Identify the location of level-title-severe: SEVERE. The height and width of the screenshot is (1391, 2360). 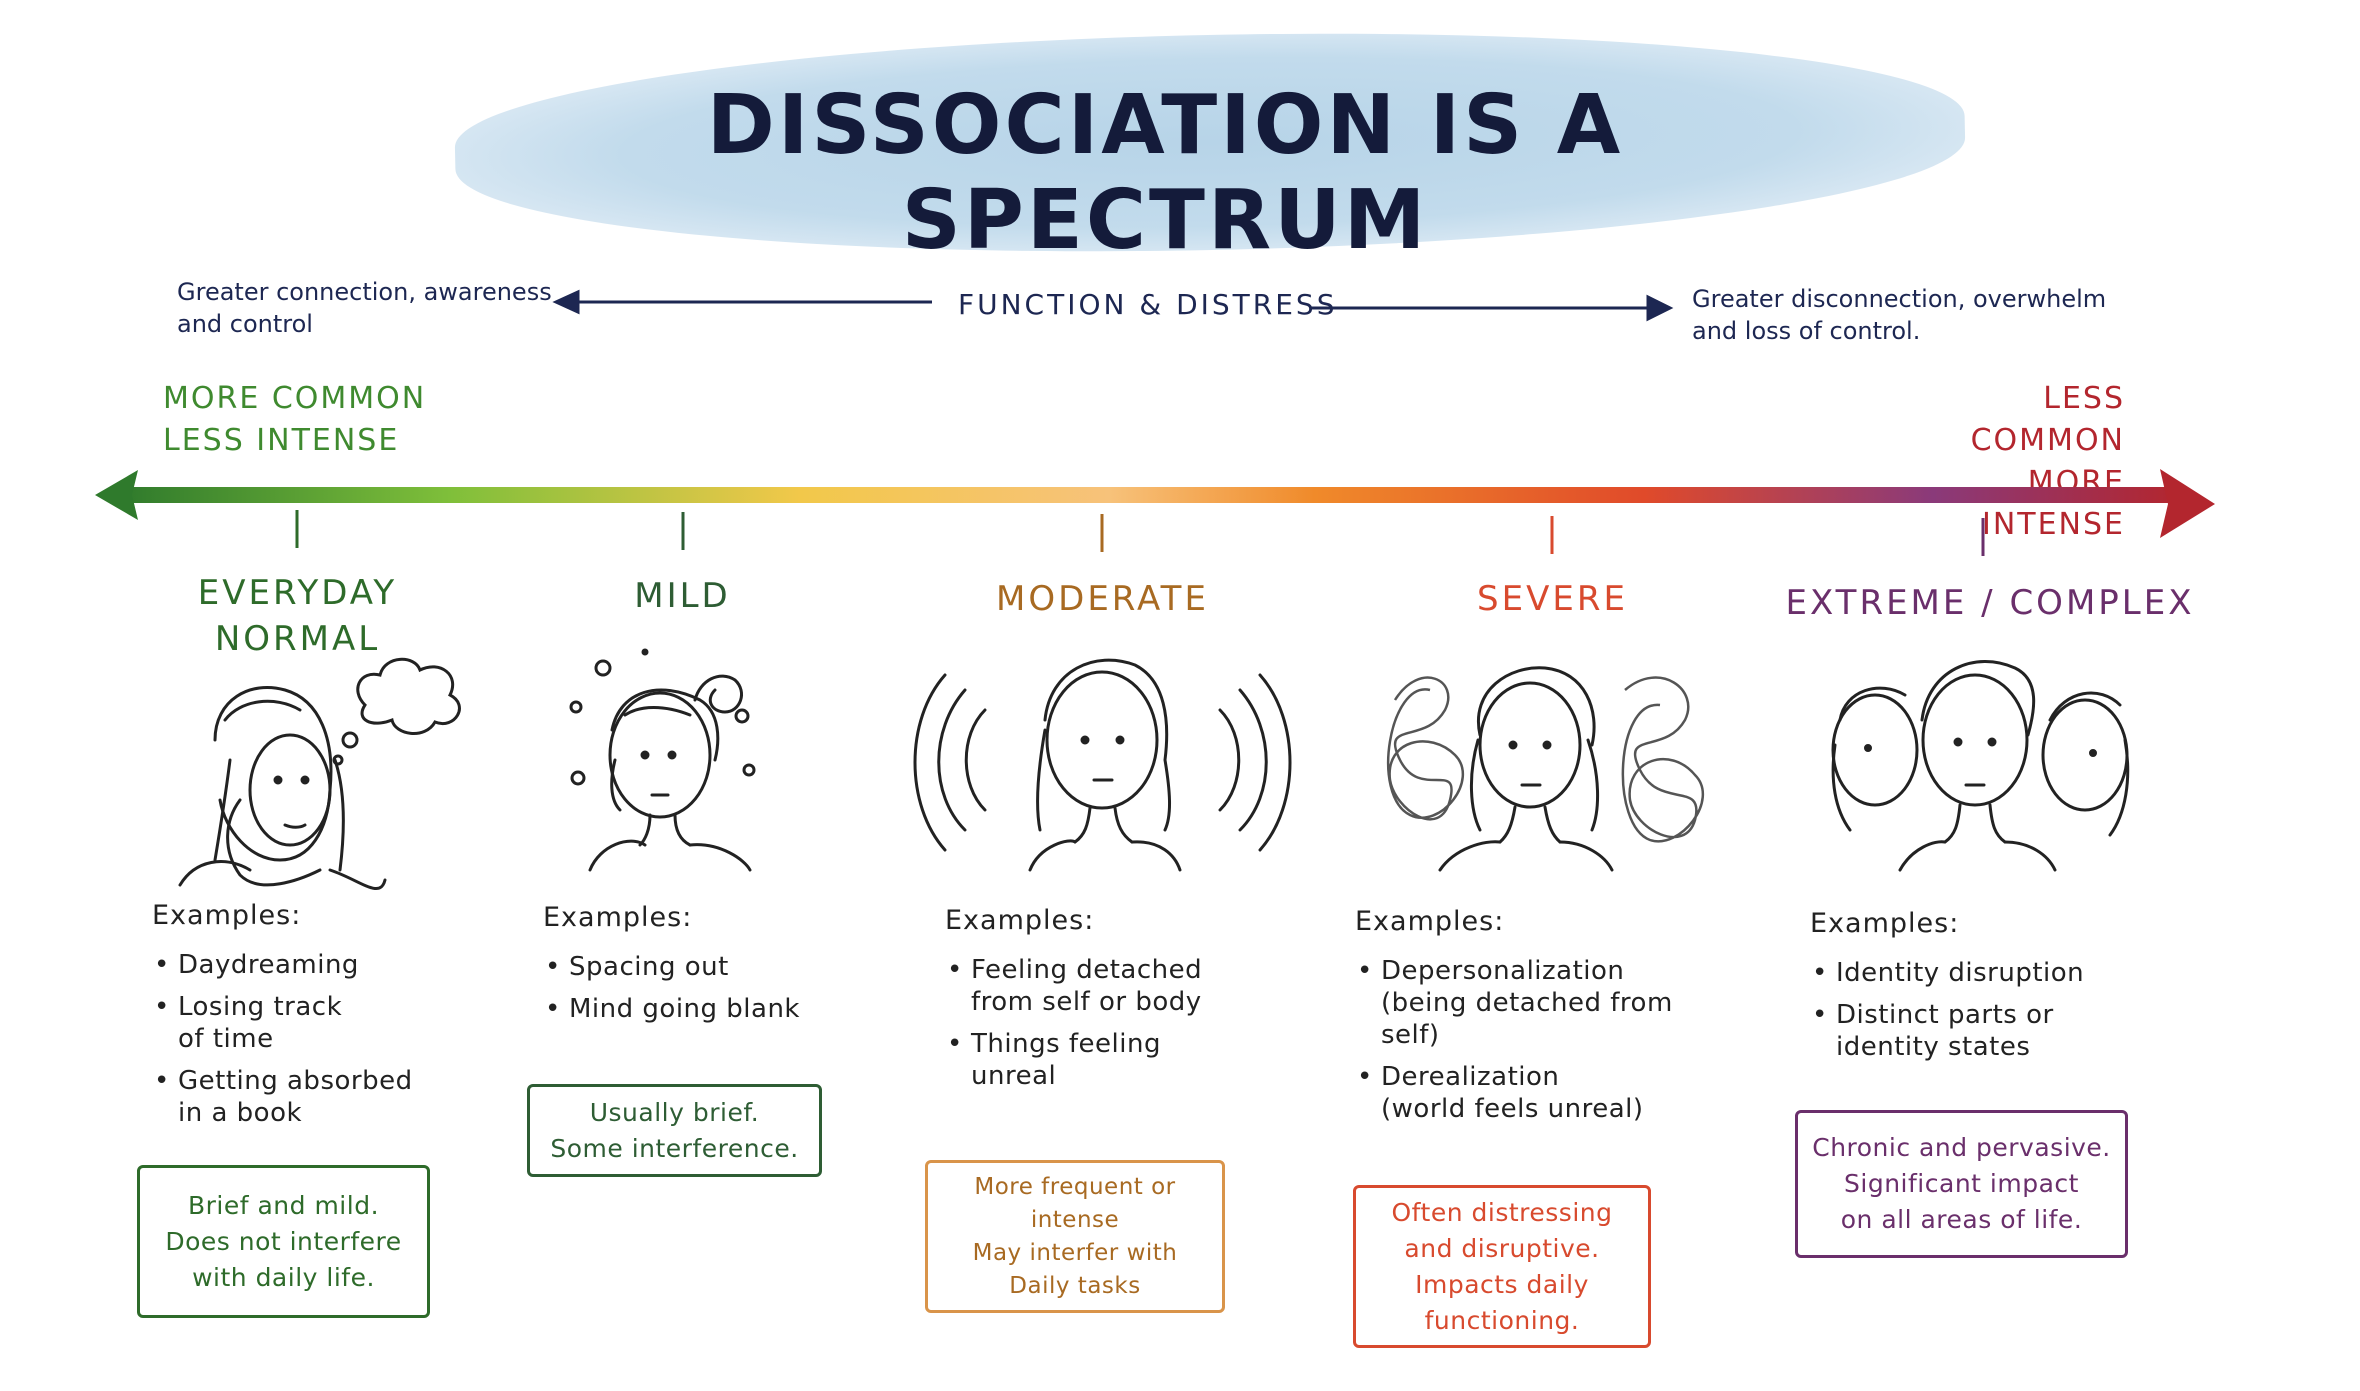
(1552, 599).